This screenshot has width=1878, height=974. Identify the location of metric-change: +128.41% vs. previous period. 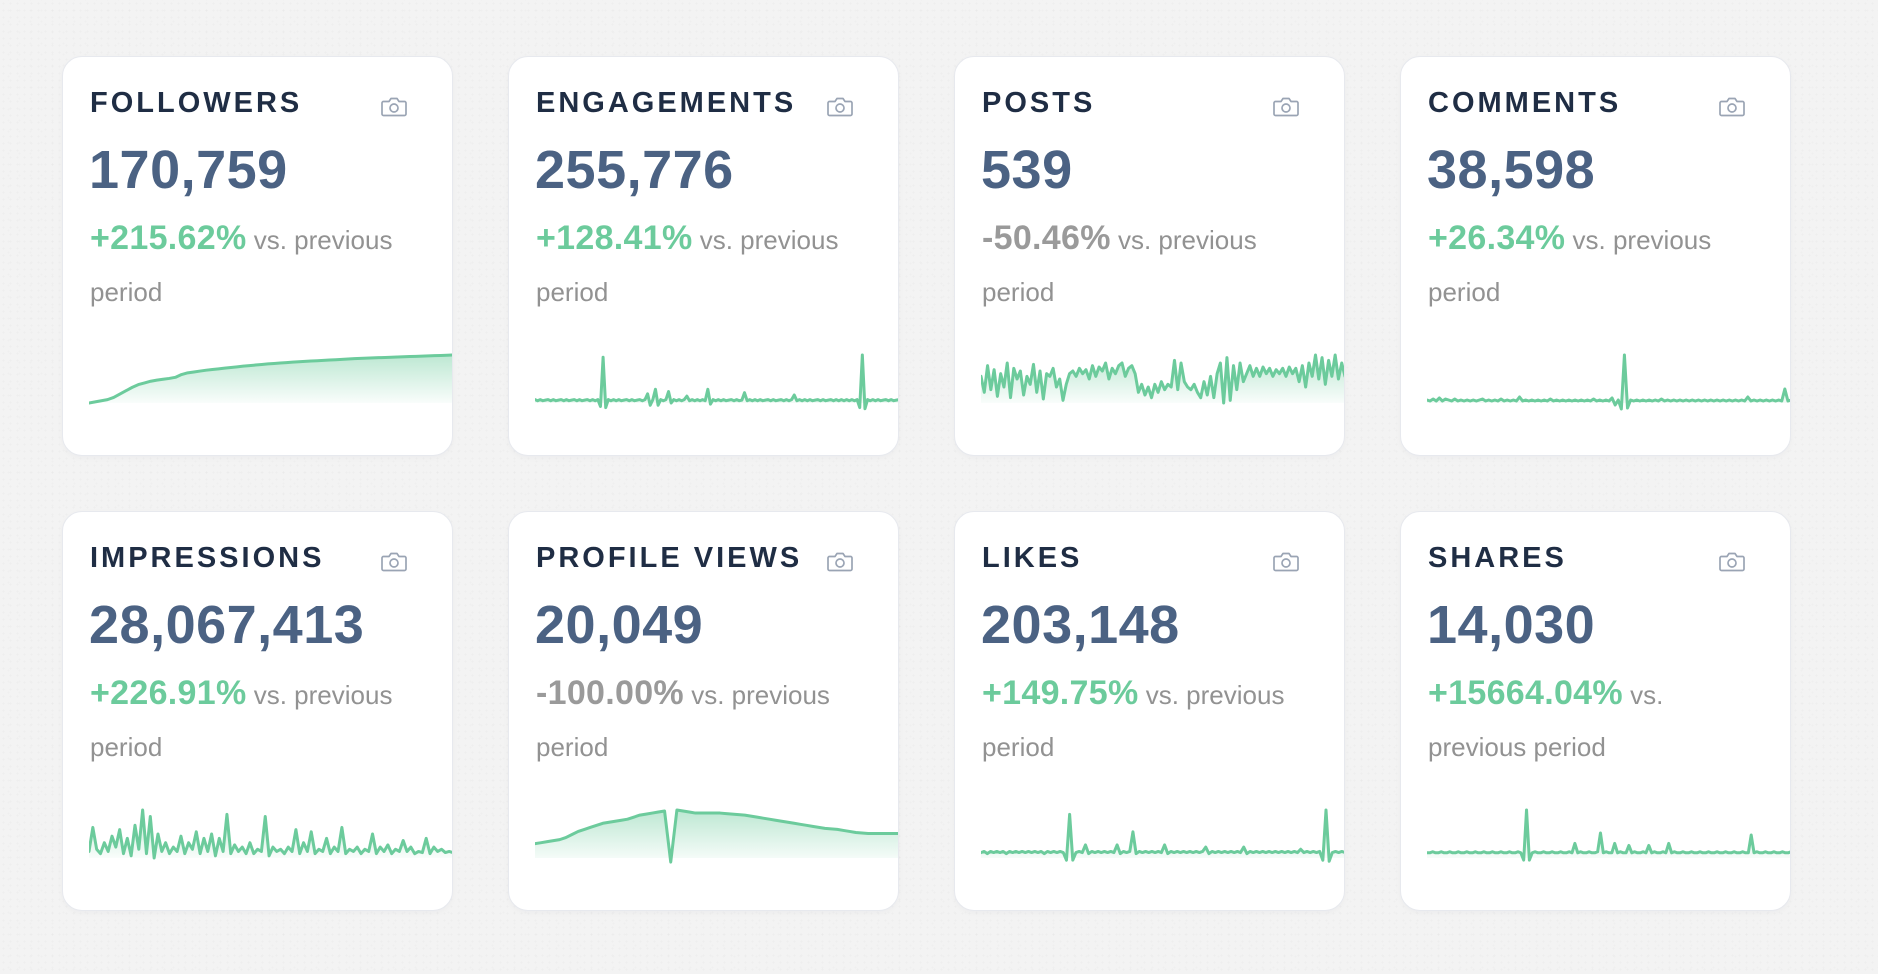
(706, 265).